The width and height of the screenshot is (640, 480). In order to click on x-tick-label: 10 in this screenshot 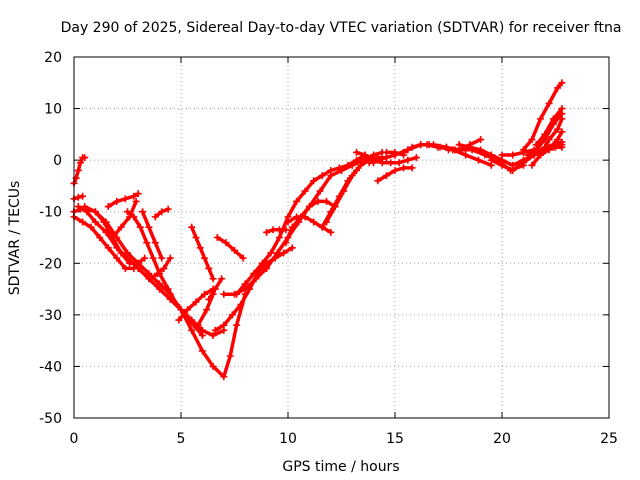, I will do `click(288, 439)`.